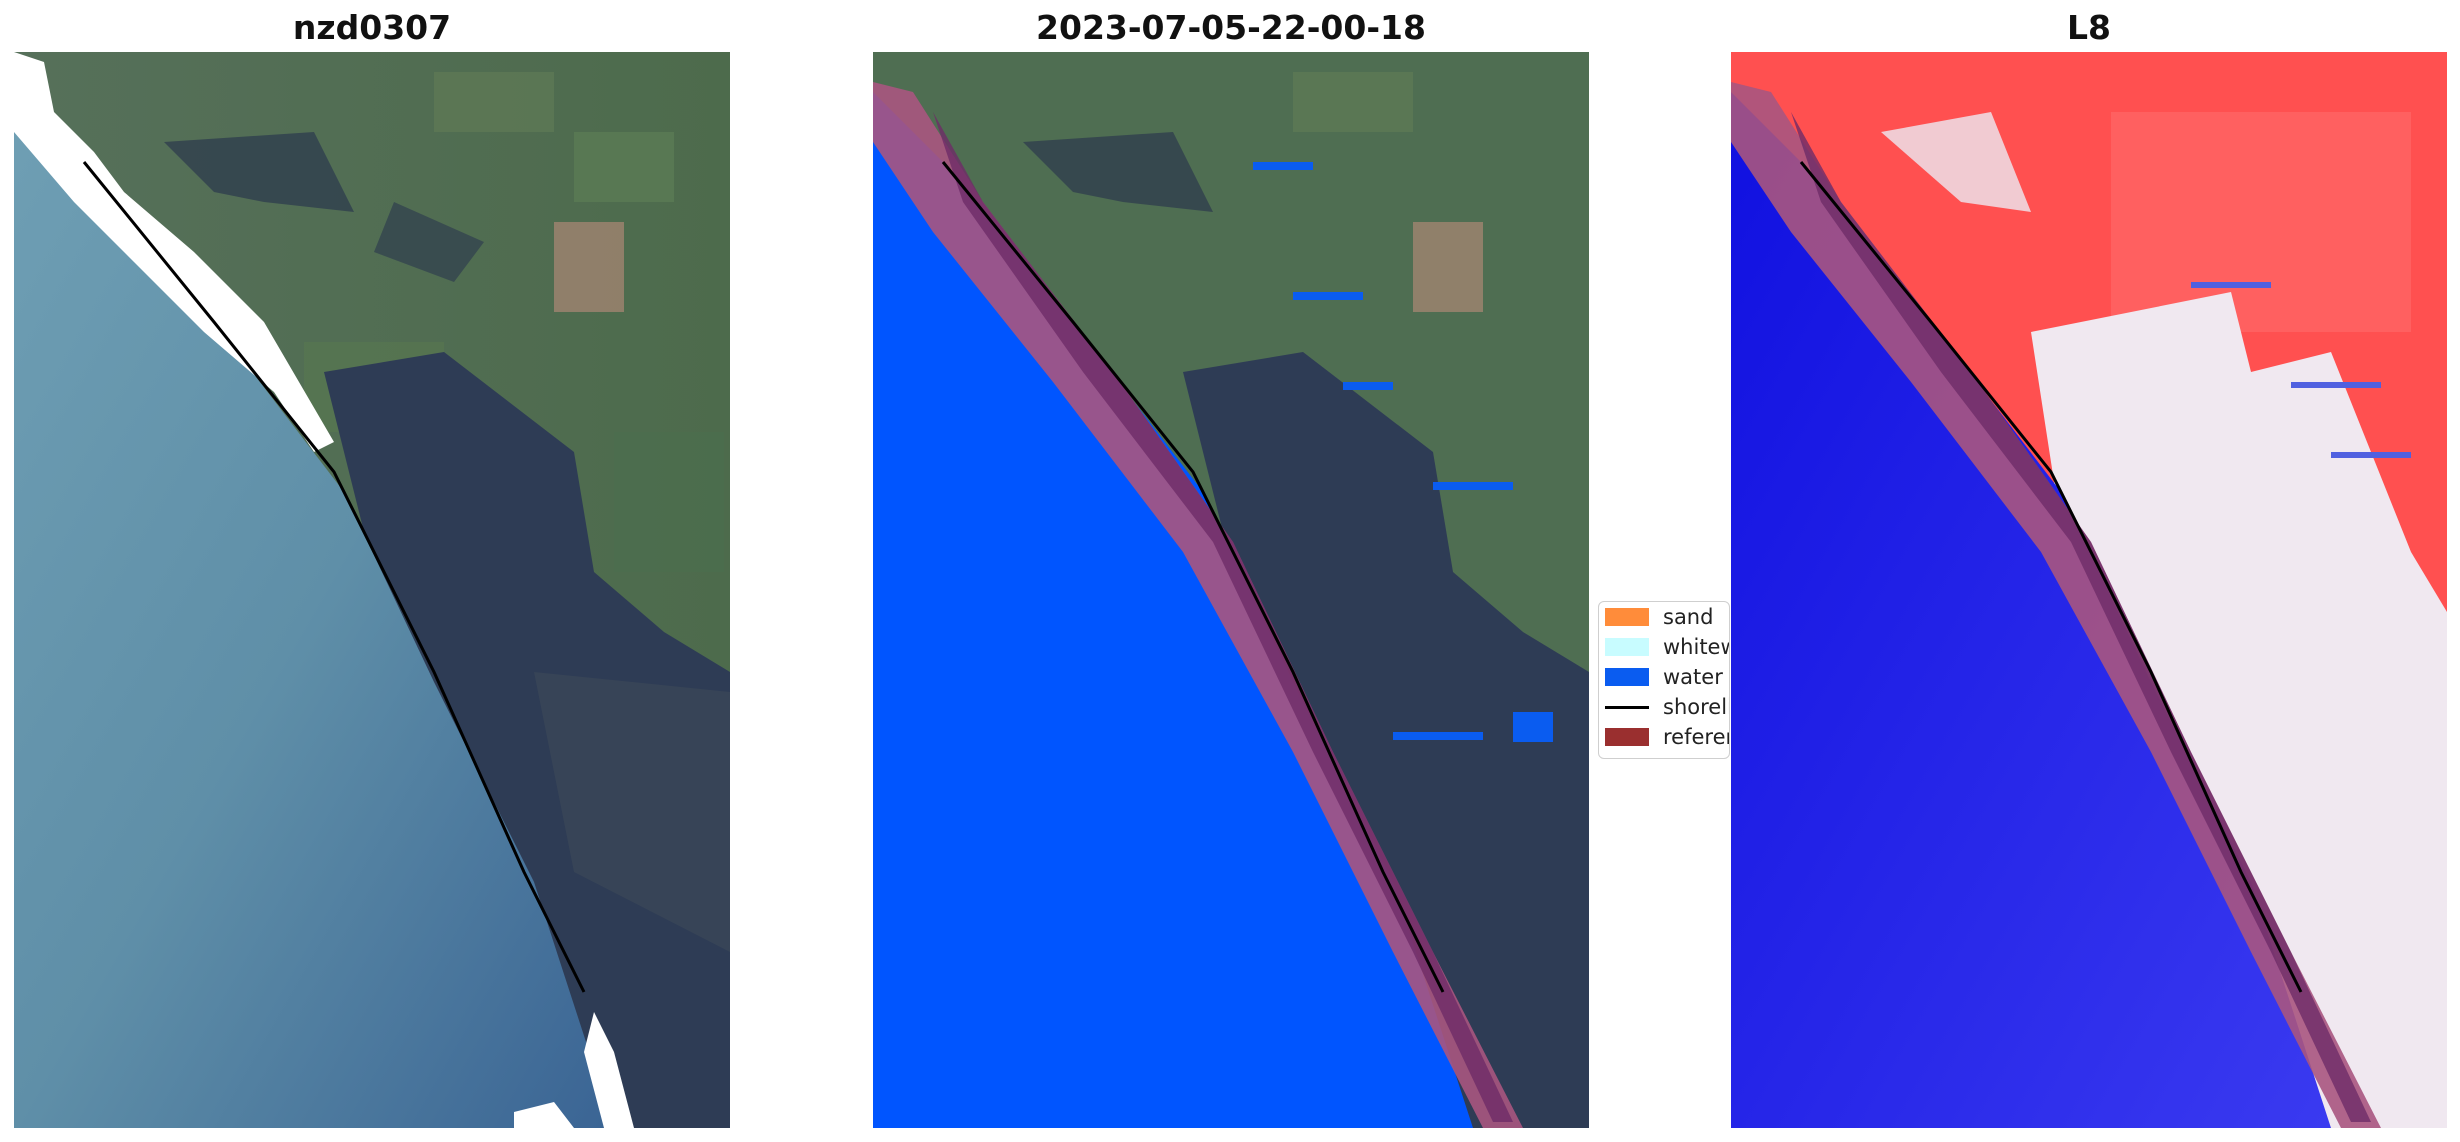 The height and width of the screenshot is (1142, 2460). What do you see at coordinates (1627, 677) in the screenshot?
I see `water-swatch` at bounding box center [1627, 677].